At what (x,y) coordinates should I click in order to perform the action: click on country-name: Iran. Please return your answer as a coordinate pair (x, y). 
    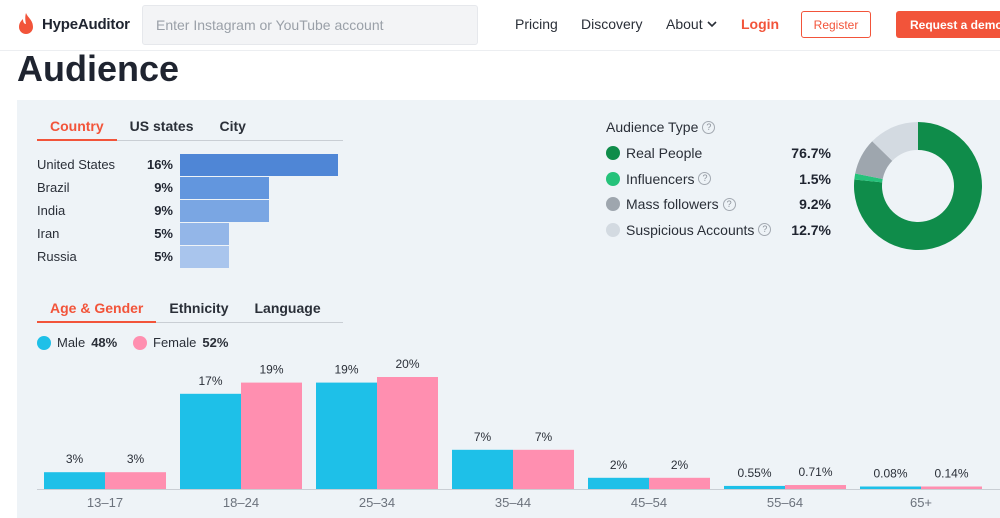
    Looking at the image, I should click on (48, 233).